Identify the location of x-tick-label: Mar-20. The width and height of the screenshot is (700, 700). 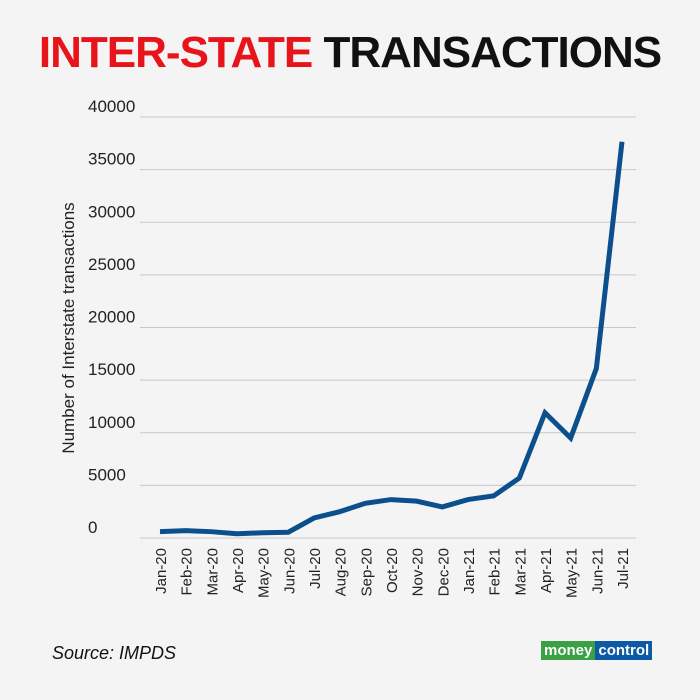
(212, 572).